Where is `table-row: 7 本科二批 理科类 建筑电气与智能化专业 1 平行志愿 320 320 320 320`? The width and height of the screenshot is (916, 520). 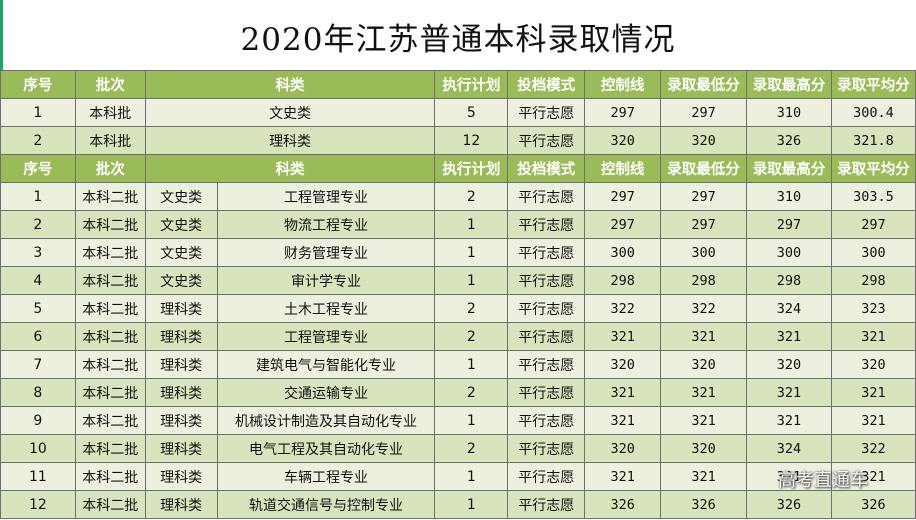
table-row: 7 本科二批 理科类 建筑电气与智能化专业 1 平行志愿 320 320 320 320 is located at coordinates (458, 364).